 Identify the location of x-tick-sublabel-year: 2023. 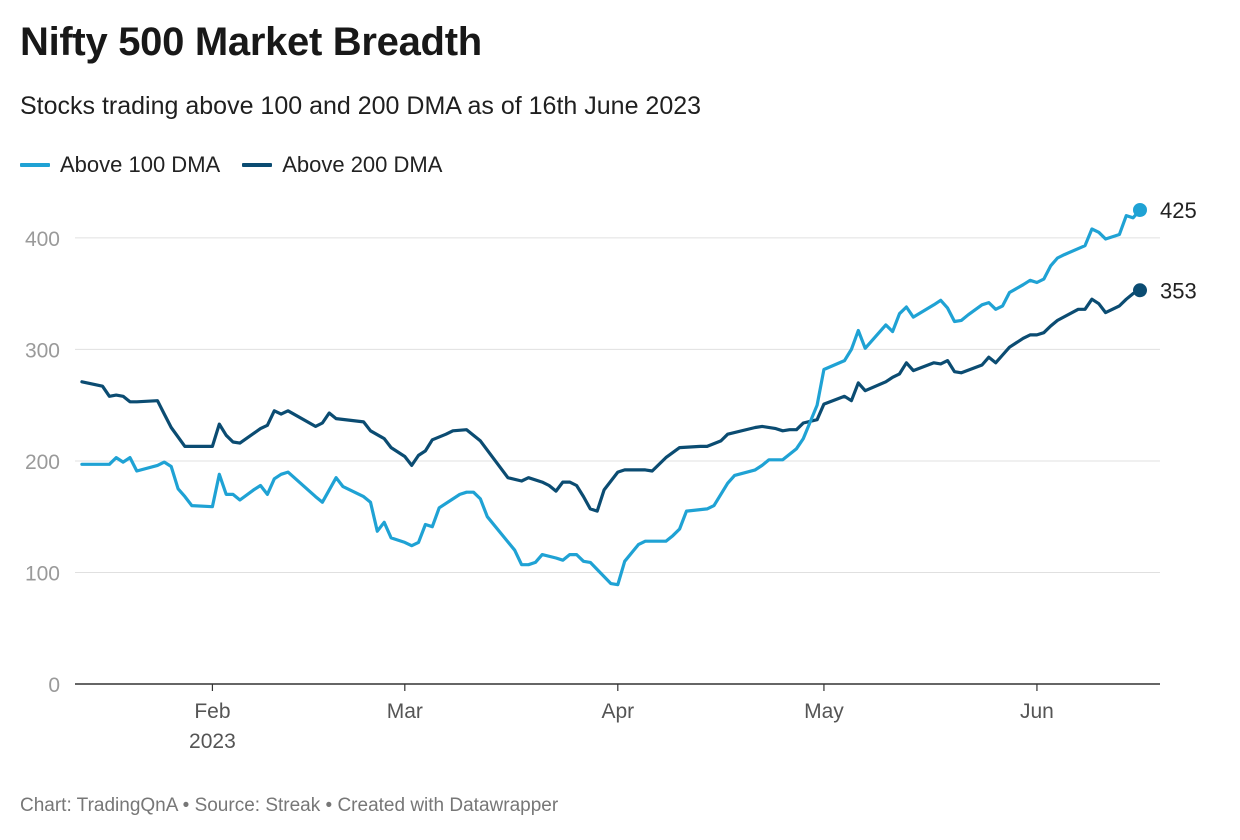
(212, 741).